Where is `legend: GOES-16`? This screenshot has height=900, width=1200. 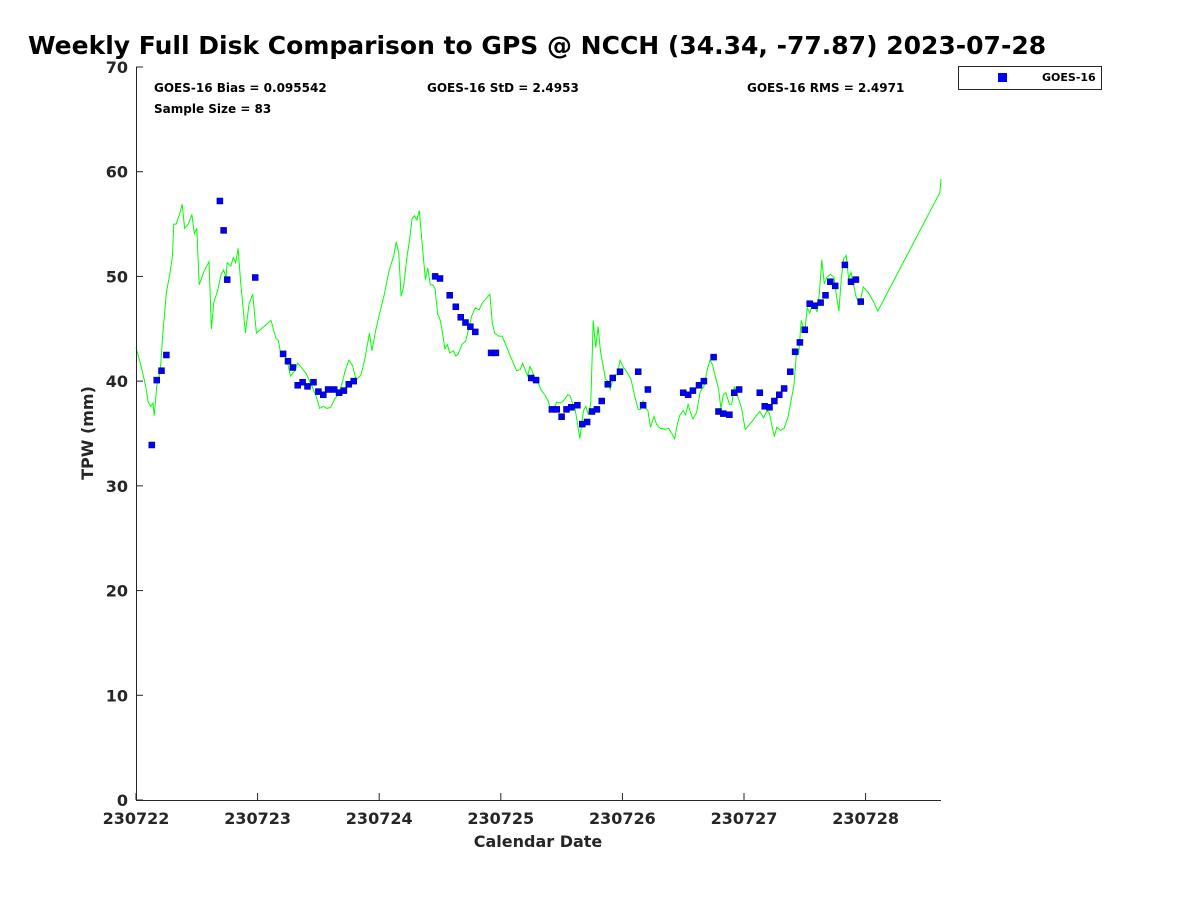 legend: GOES-16 is located at coordinates (1030, 78).